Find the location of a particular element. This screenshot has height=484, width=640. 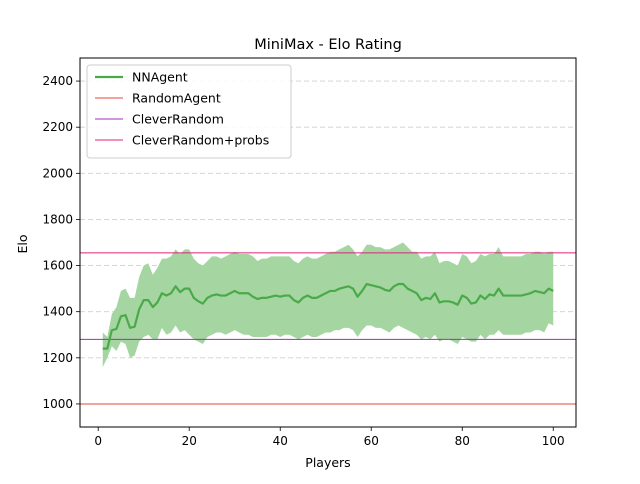

y-tick-label: 2000 is located at coordinates (57, 173).